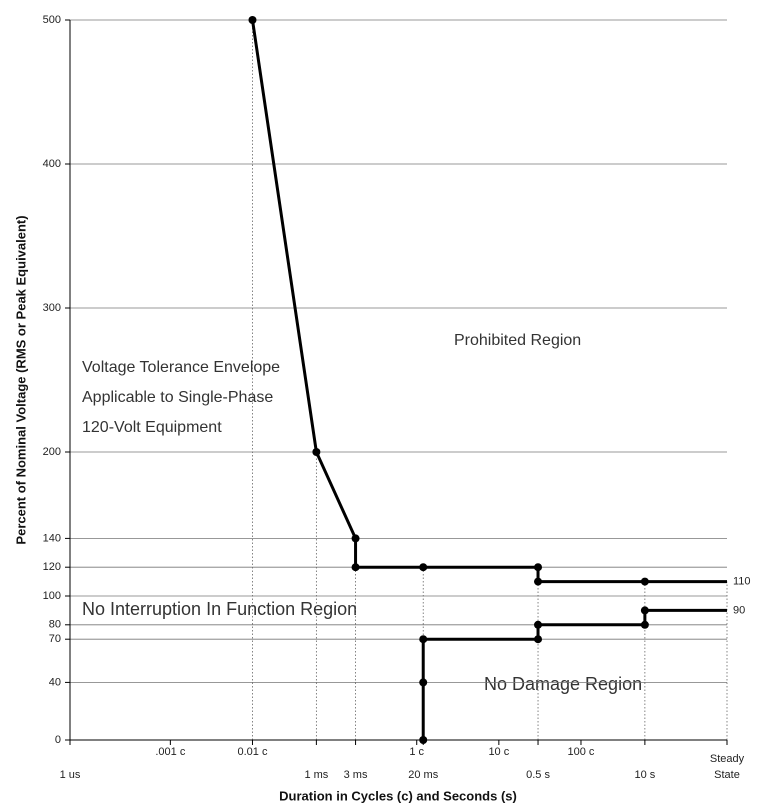 The width and height of the screenshot is (768, 812). I want to click on y-tick-label: 80, so click(55, 625).